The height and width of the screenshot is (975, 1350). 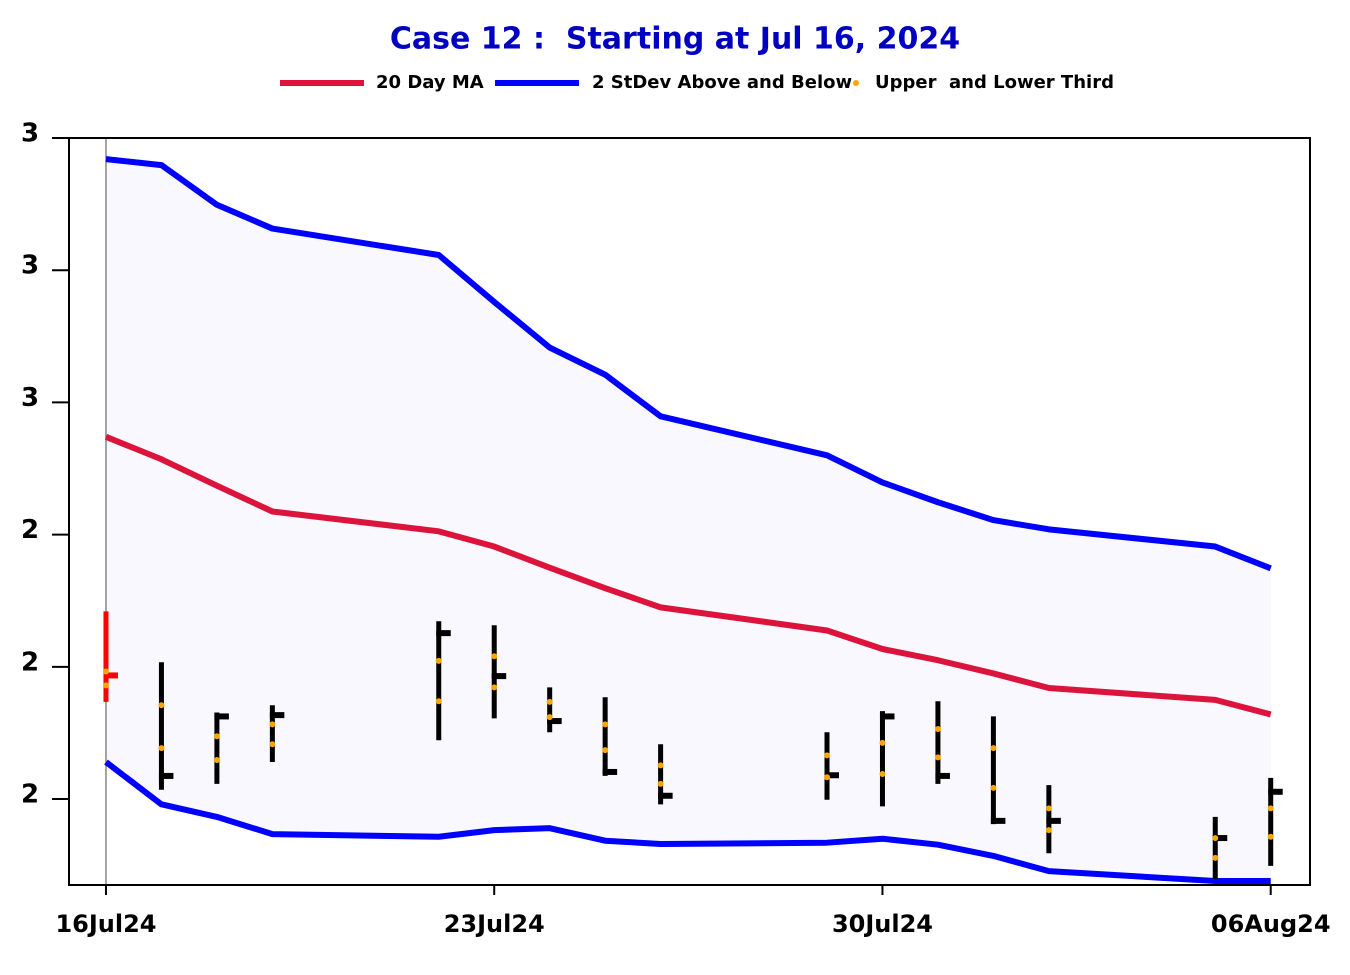 What do you see at coordinates (856, 83) in the screenshot?
I see `legend-swatch` at bounding box center [856, 83].